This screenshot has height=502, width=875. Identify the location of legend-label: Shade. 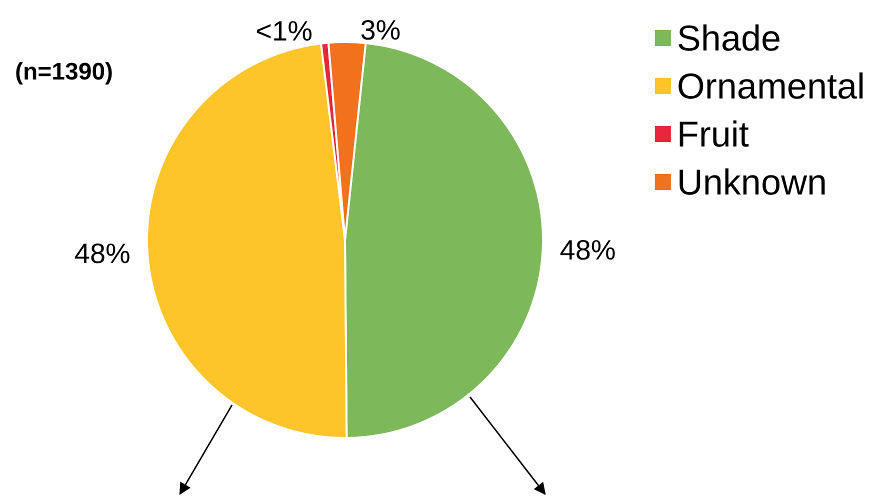
(729, 38).